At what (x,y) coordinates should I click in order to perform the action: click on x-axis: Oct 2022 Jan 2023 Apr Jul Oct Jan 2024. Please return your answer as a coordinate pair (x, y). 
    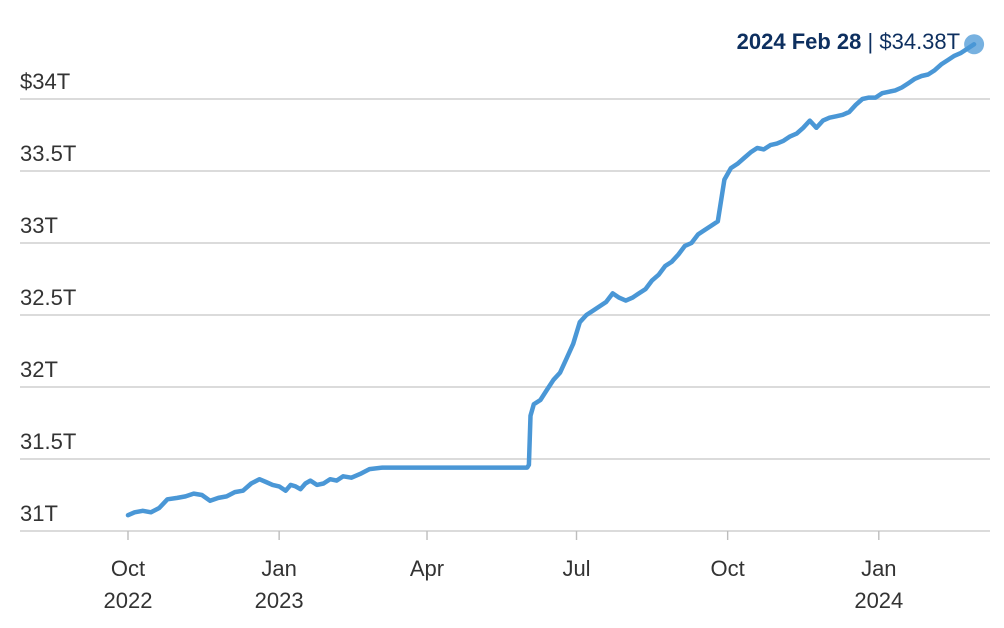
    Looking at the image, I should click on (503, 572).